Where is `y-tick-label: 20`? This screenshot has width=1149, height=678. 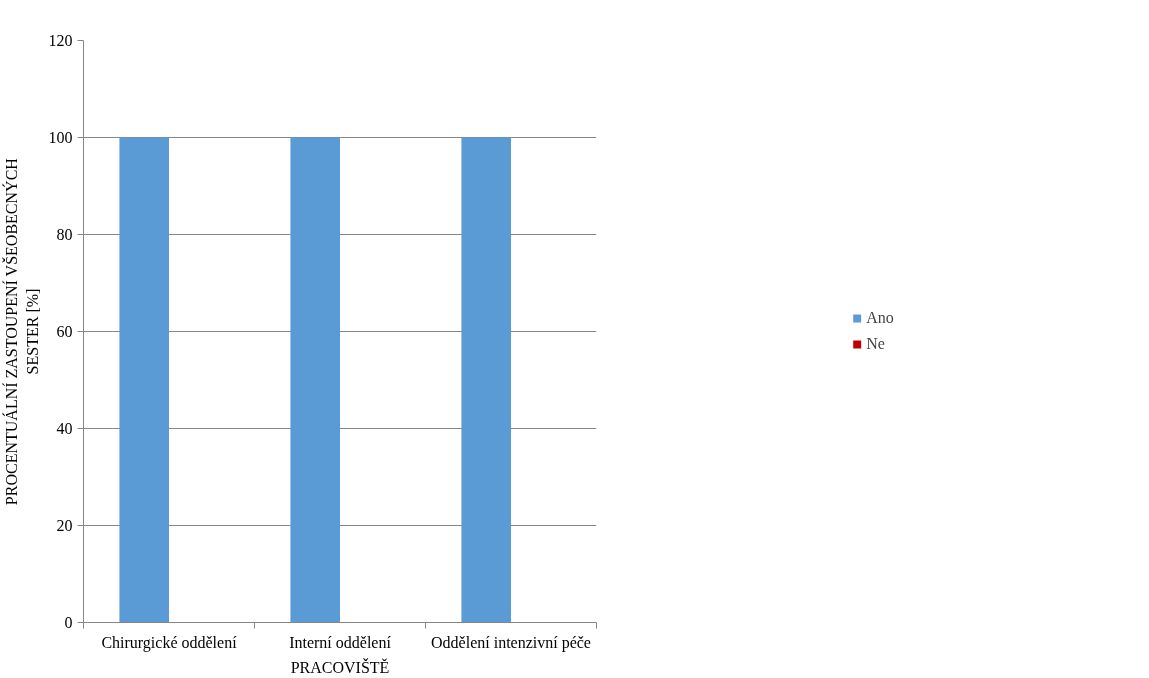
y-tick-label: 20 is located at coordinates (64, 525).